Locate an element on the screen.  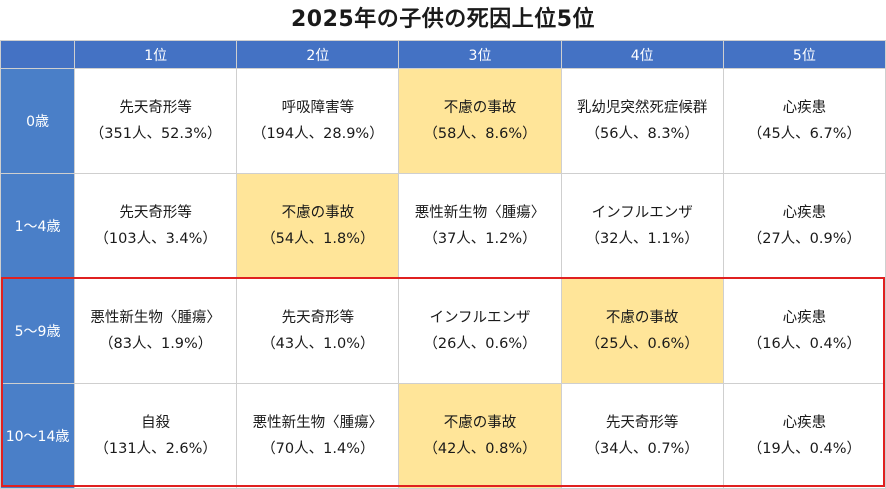
age-group-label: 1～4歳 is located at coordinates (38, 226).